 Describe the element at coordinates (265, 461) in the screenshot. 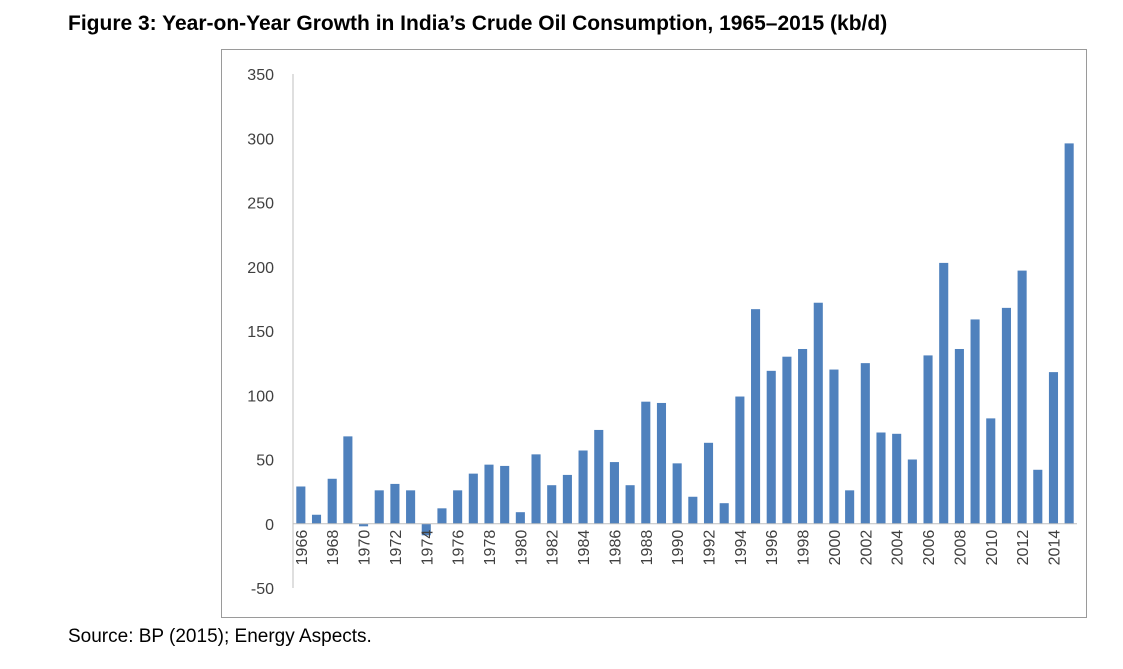

I see `y-tick-label: 50` at that location.